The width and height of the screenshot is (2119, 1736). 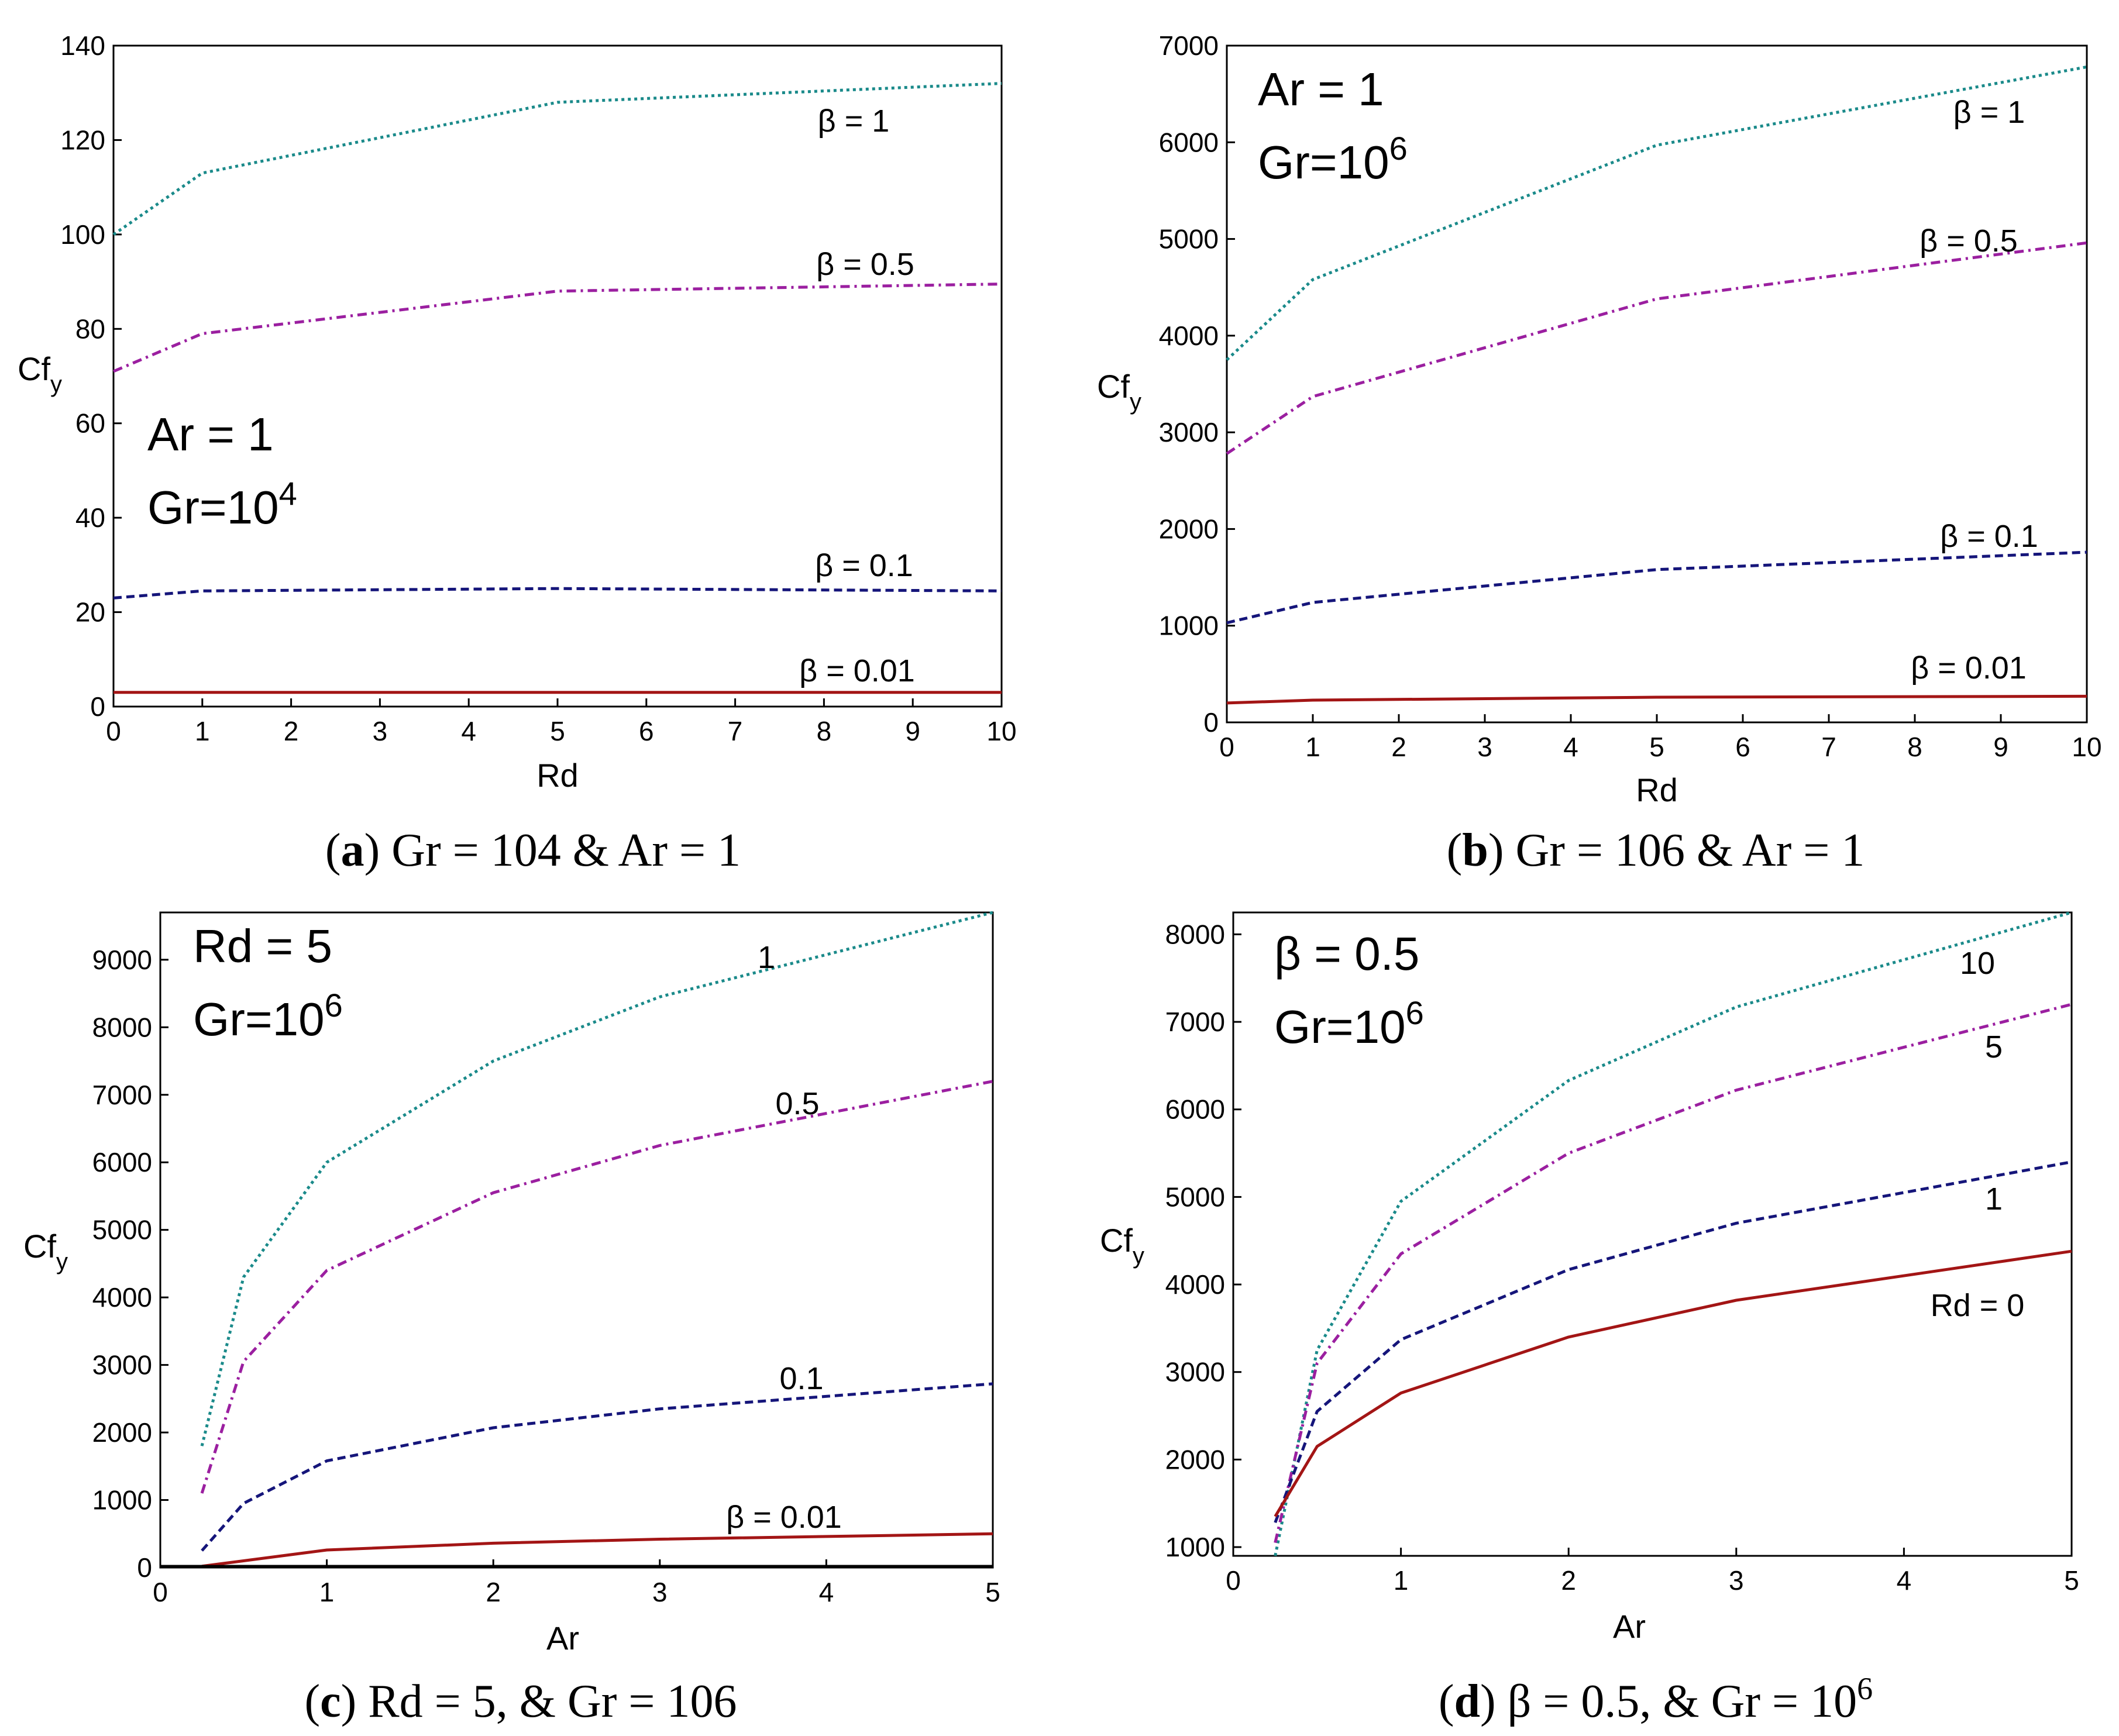 I want to click on series-label-3: 1, so click(x=1994, y=1199).